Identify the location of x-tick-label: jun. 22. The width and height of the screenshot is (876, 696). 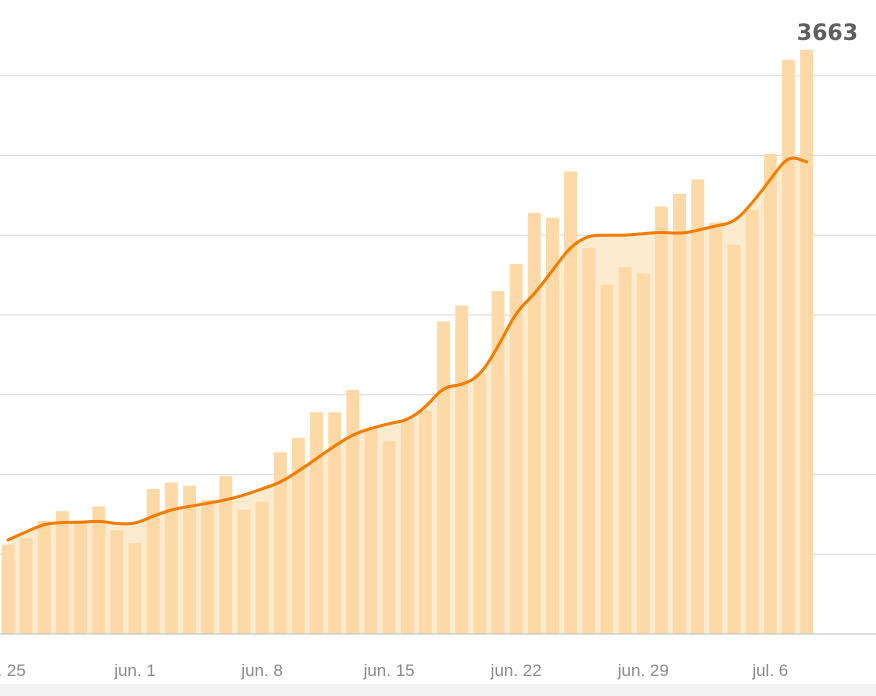
(516, 670).